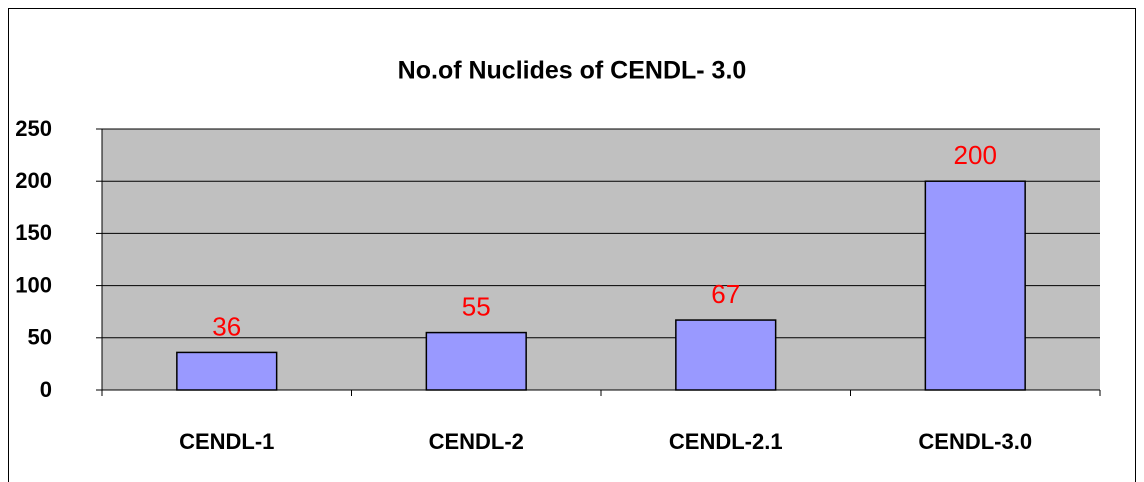 The width and height of the screenshot is (1144, 482). What do you see at coordinates (46, 389) in the screenshot?
I see `y-tick-label: 0` at bounding box center [46, 389].